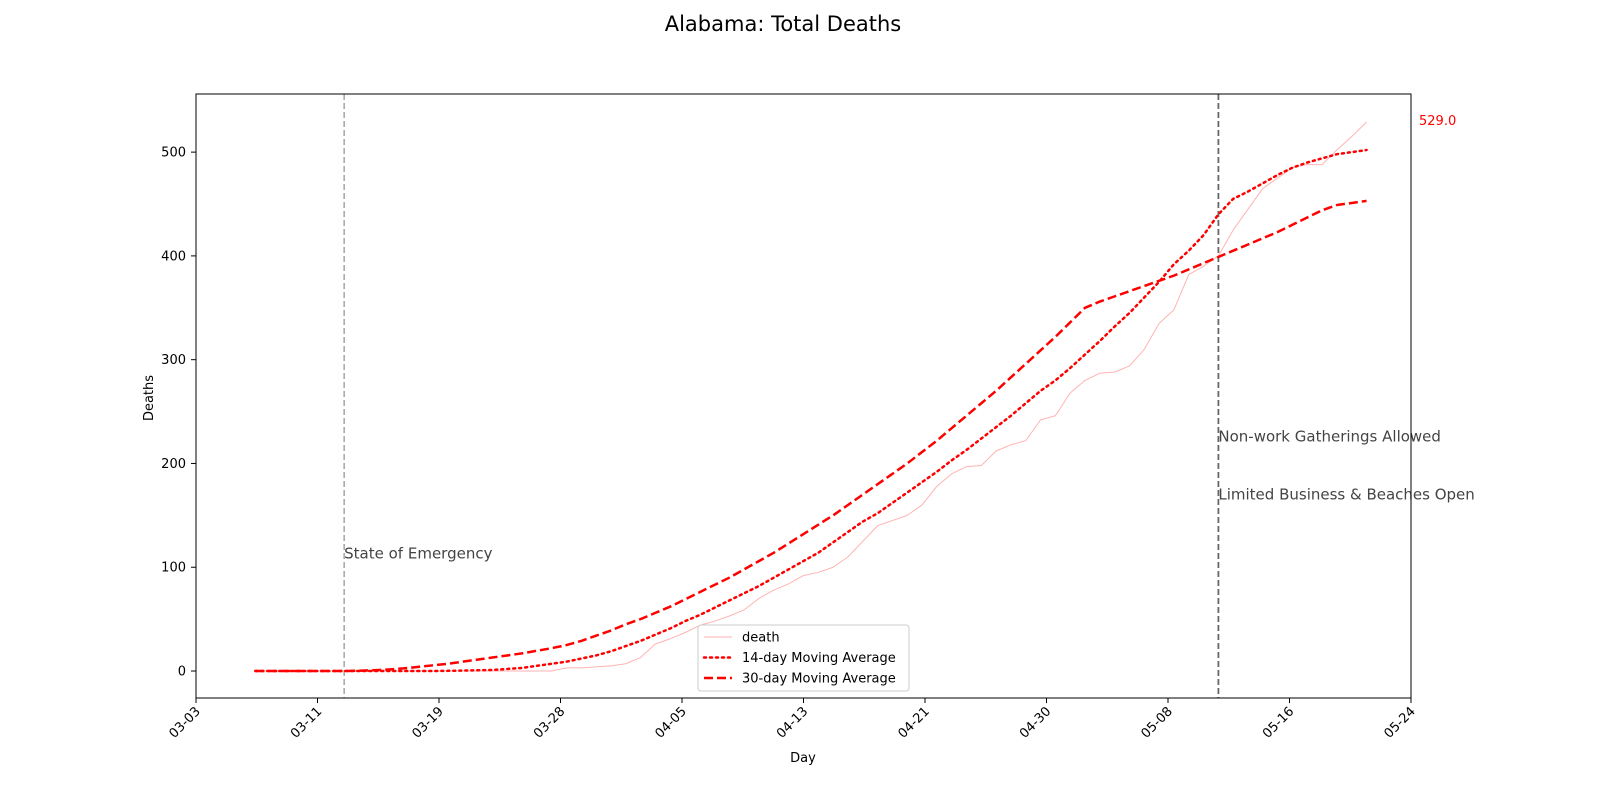 Image resolution: width=1600 pixels, height=804 pixels. What do you see at coordinates (819, 679) in the screenshot?
I see `legend-label: 30-day Moving Average` at bounding box center [819, 679].